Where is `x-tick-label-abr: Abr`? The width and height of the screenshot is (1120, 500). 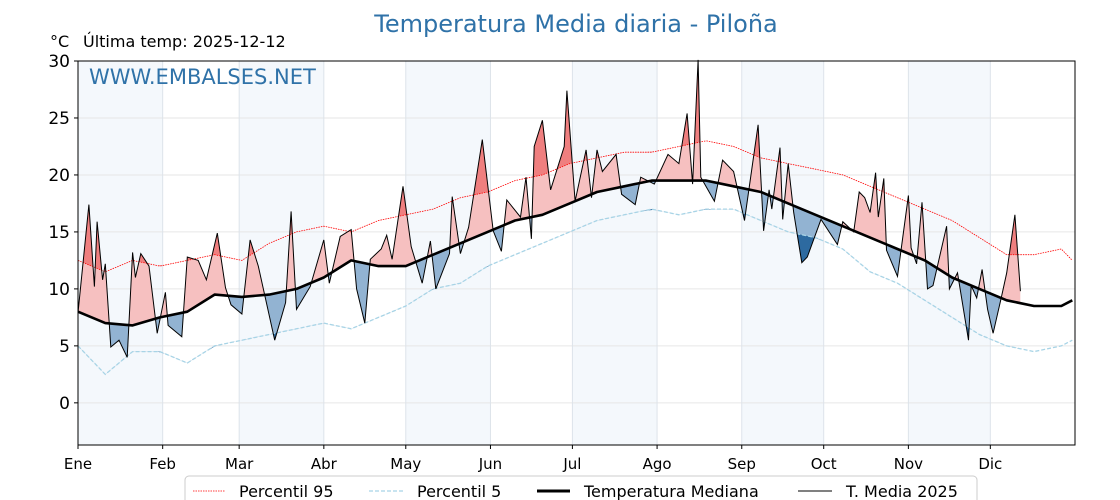
x-tick-label-abr: Abr is located at coordinates (324, 464).